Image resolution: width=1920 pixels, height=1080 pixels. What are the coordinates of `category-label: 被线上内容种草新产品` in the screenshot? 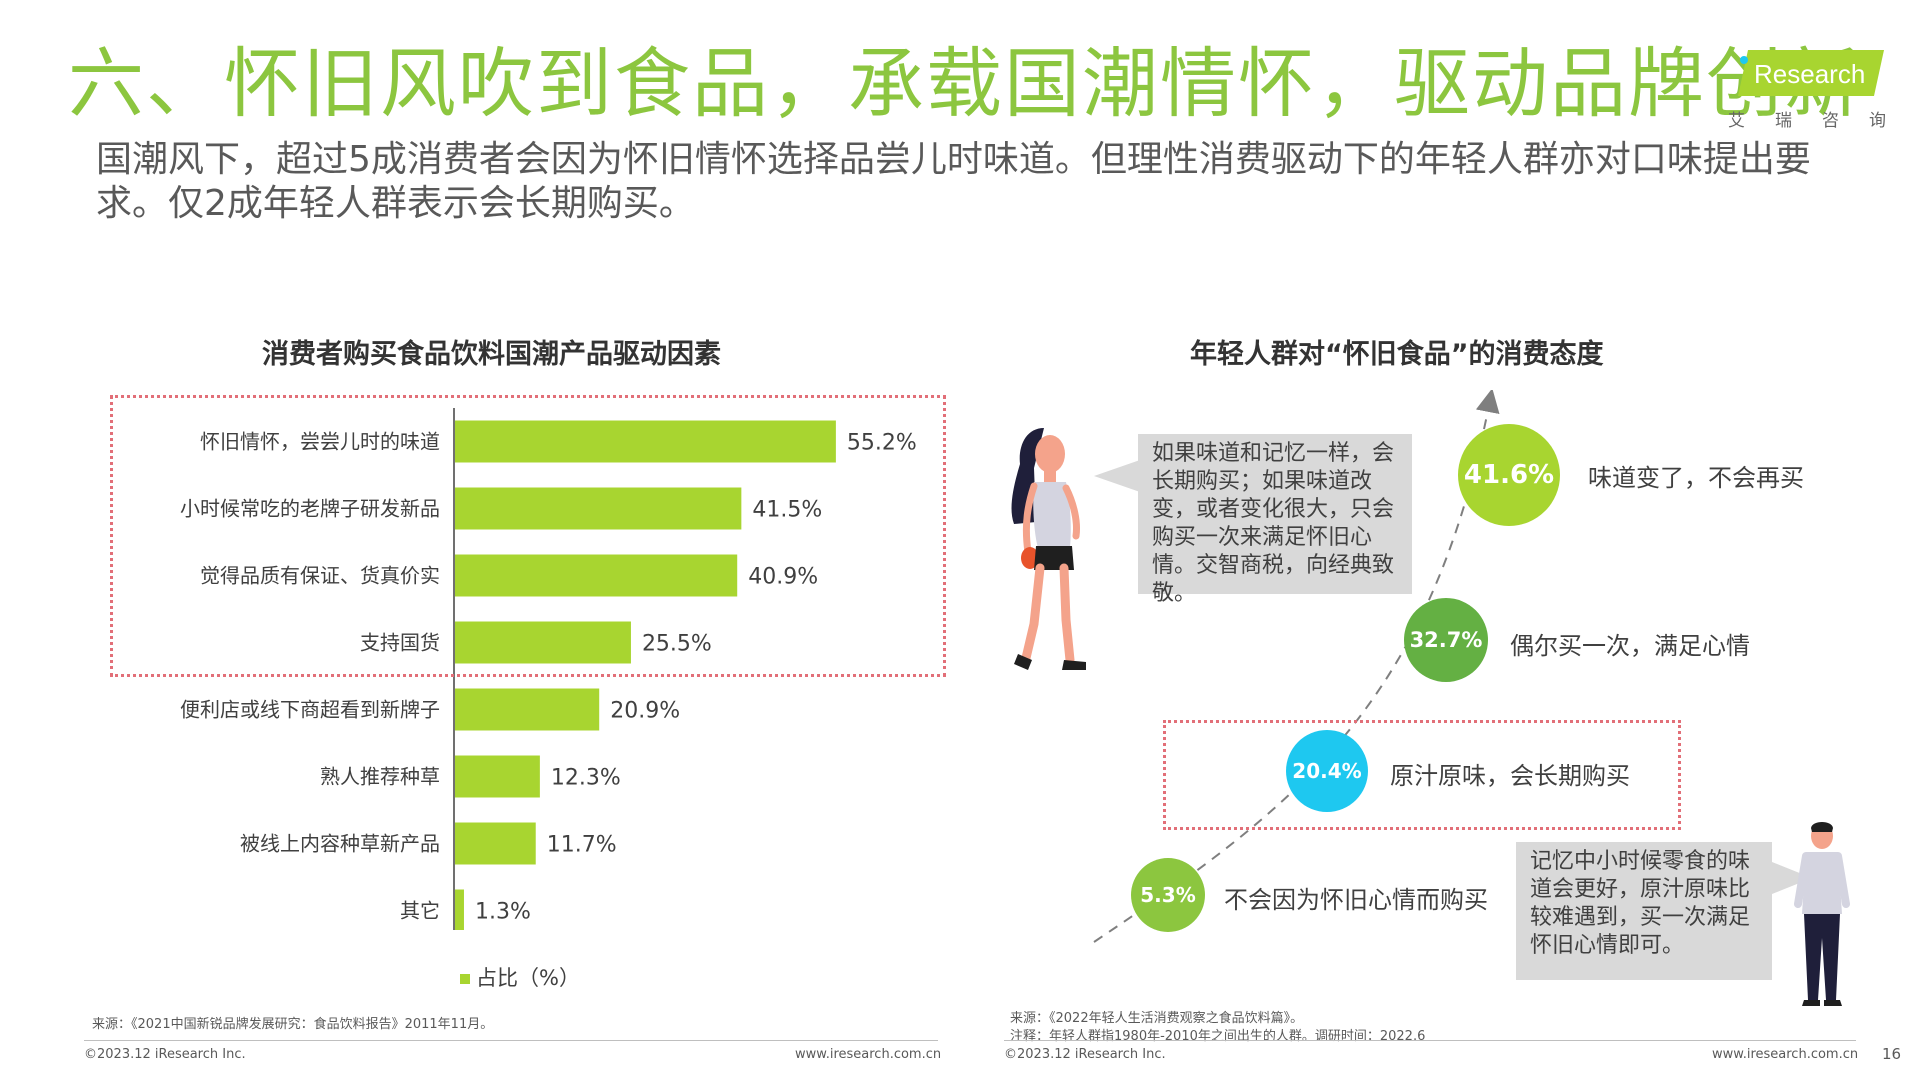 It's located at (340, 844).